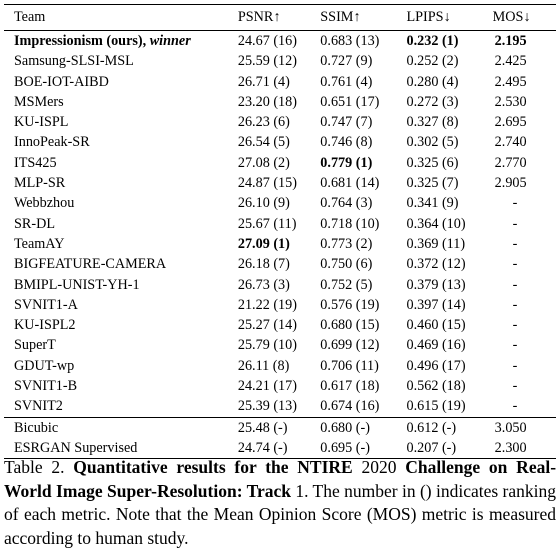 The image size is (560, 560). Describe the element at coordinates (524, 427) in the screenshot. I see `mos-cell: 3.050` at that location.